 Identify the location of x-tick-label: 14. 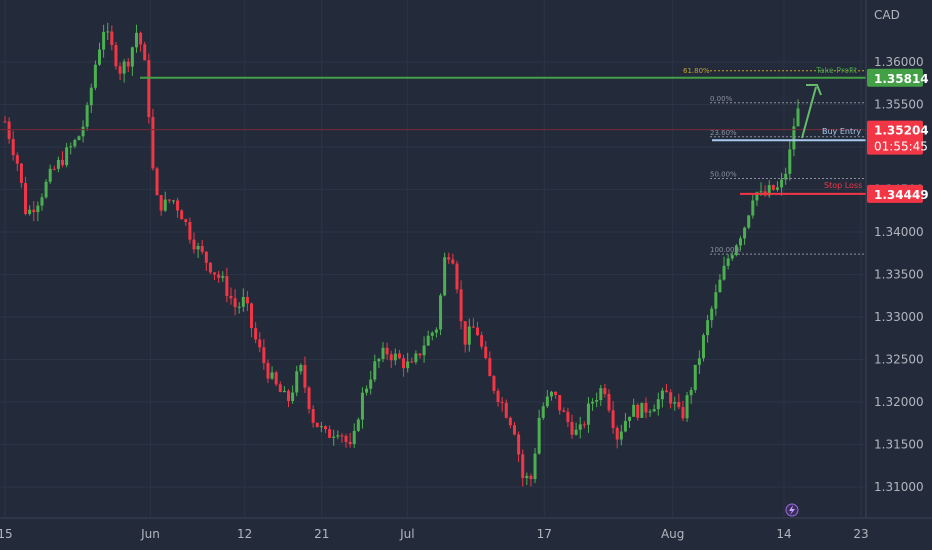
(783, 534).